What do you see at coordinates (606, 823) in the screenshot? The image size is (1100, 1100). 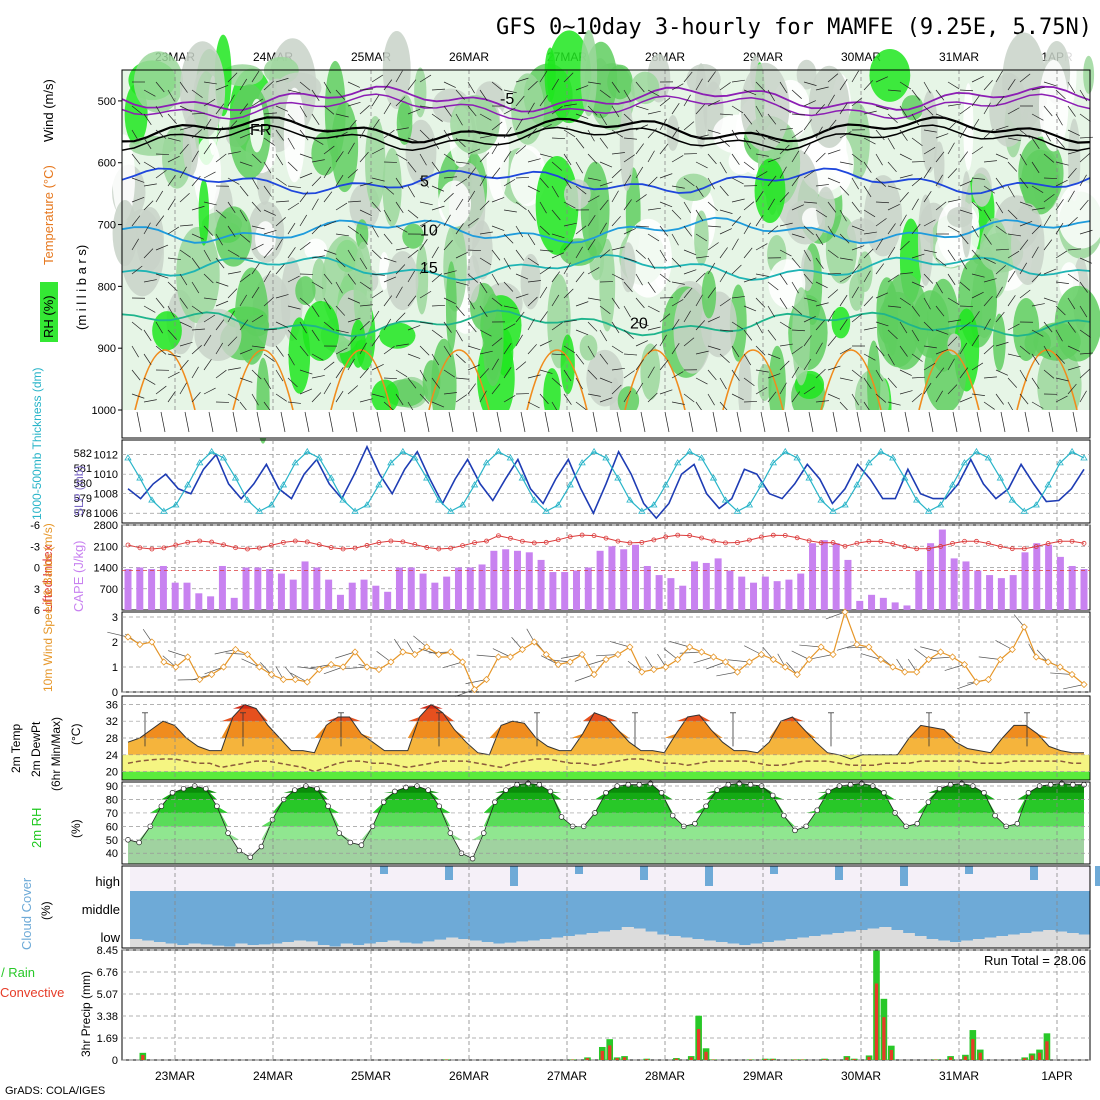 I see `panel-frame` at bounding box center [606, 823].